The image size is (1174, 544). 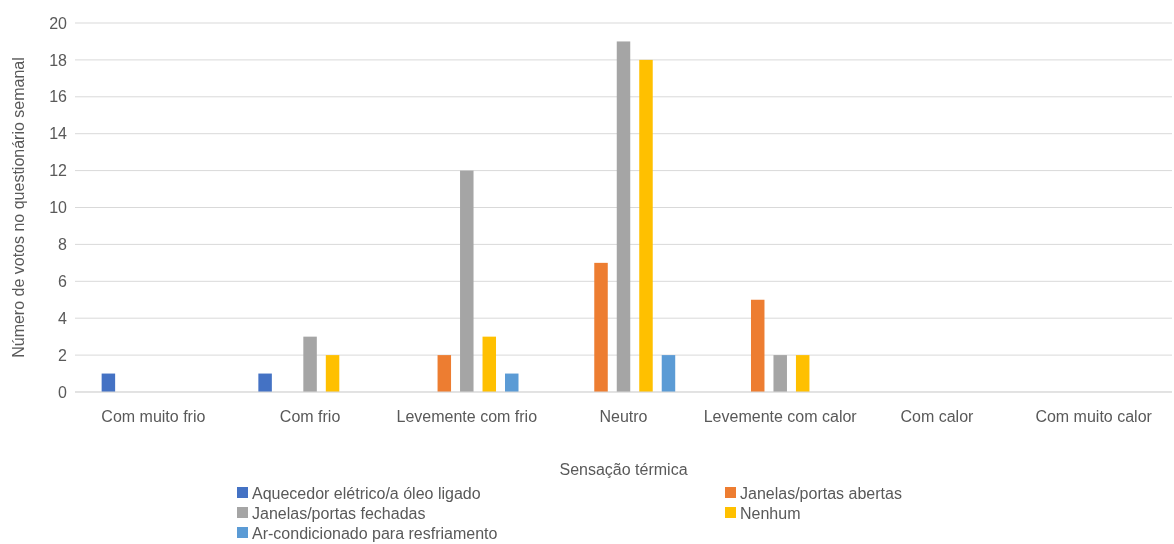 I want to click on x-tick-label: Levemente com frio, so click(x=467, y=416).